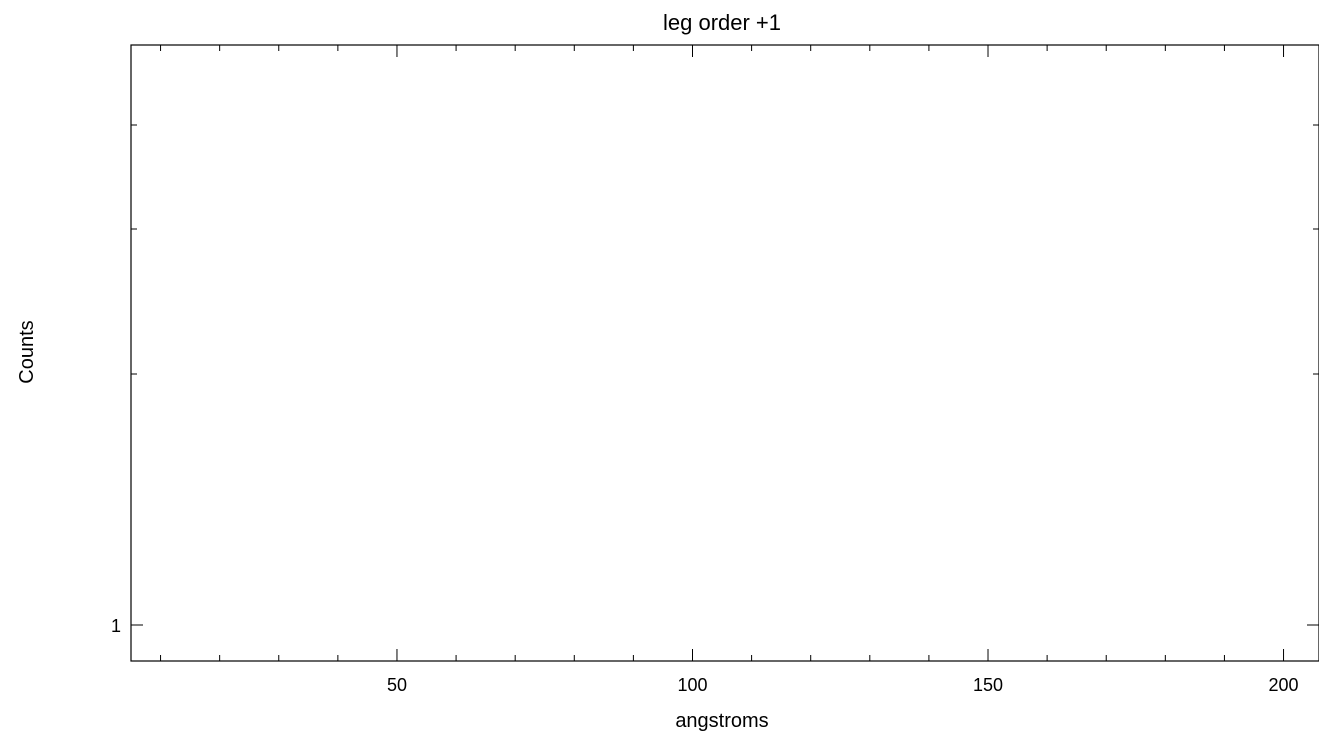 The width and height of the screenshot is (1319, 740). Describe the element at coordinates (116, 626) in the screenshot. I see `y-tick-label: 1` at that location.